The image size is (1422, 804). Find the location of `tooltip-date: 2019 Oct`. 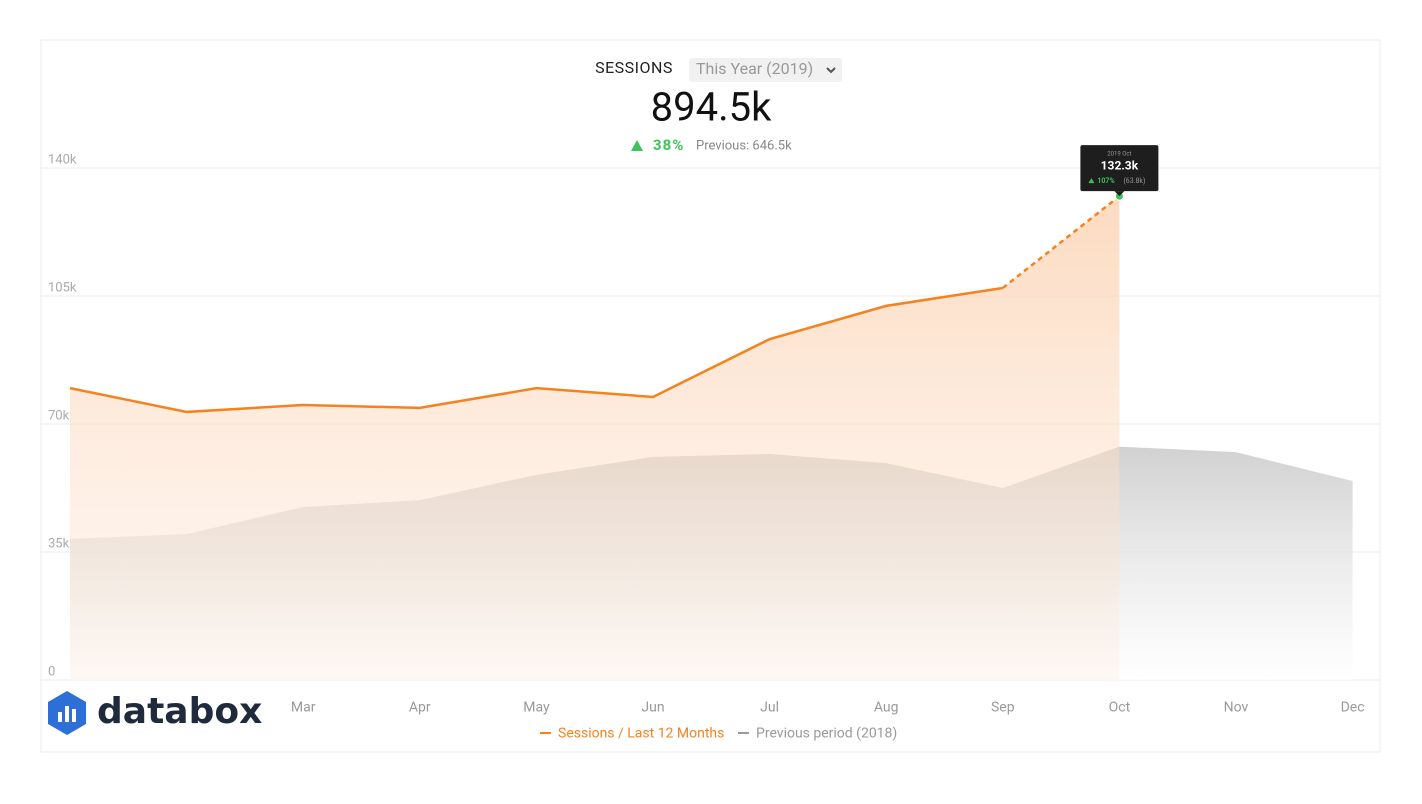

tooltip-date: 2019 Oct is located at coordinates (1119, 154).